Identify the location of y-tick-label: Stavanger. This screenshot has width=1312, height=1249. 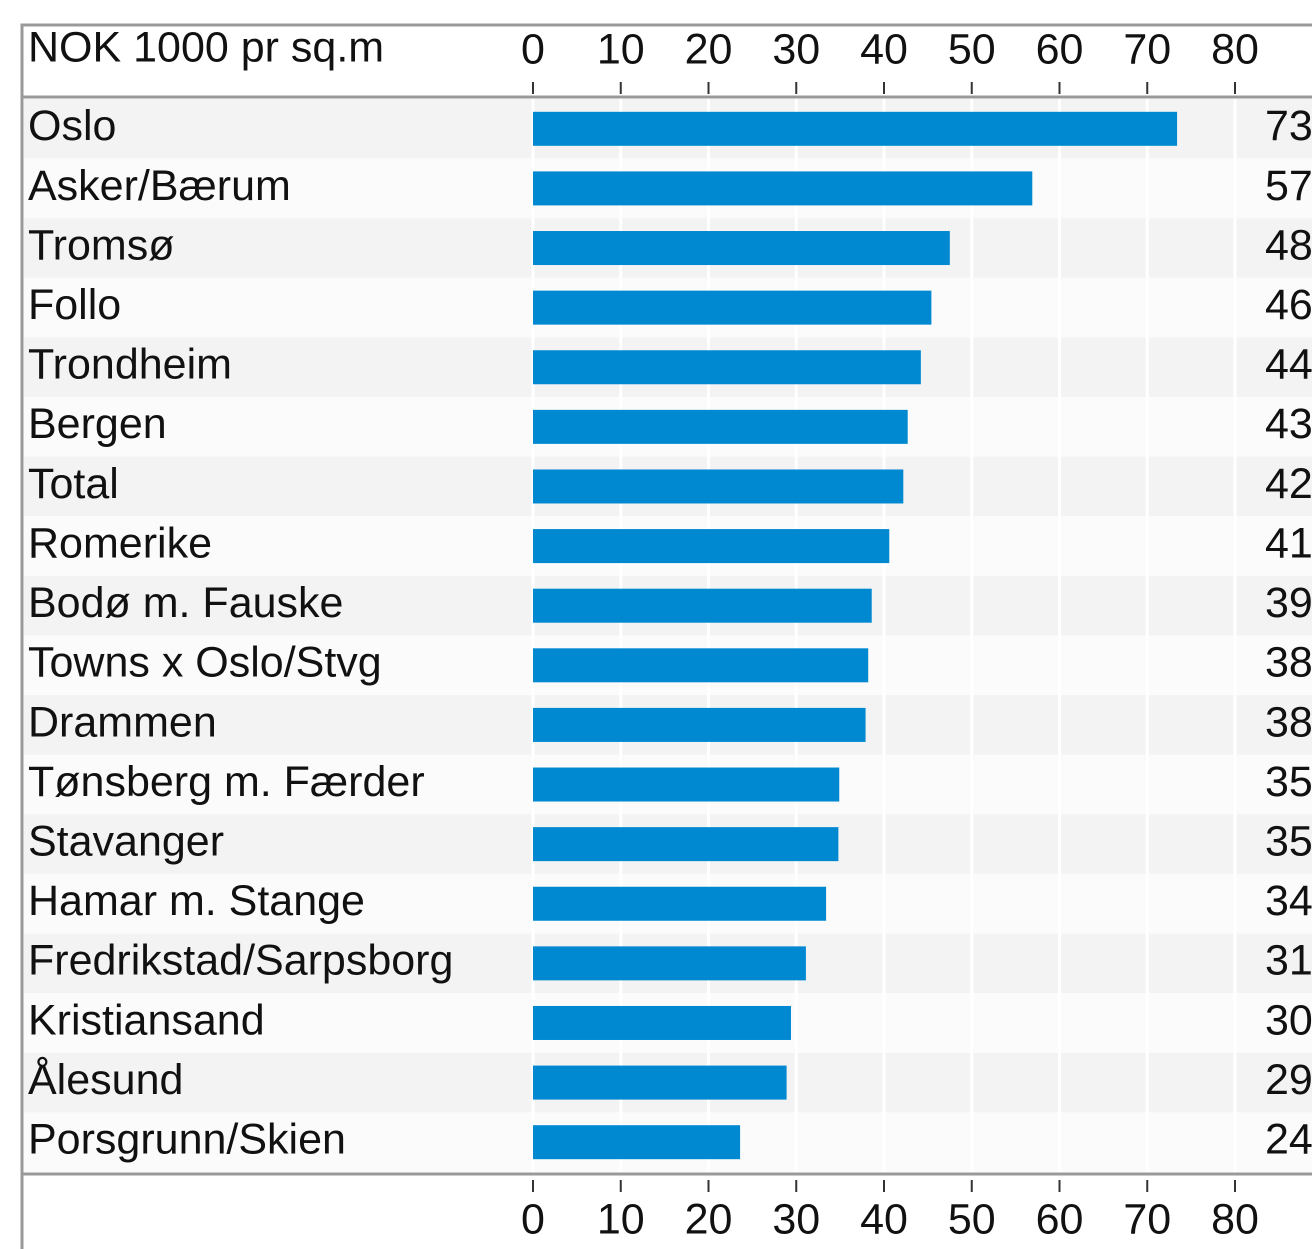
(126, 841).